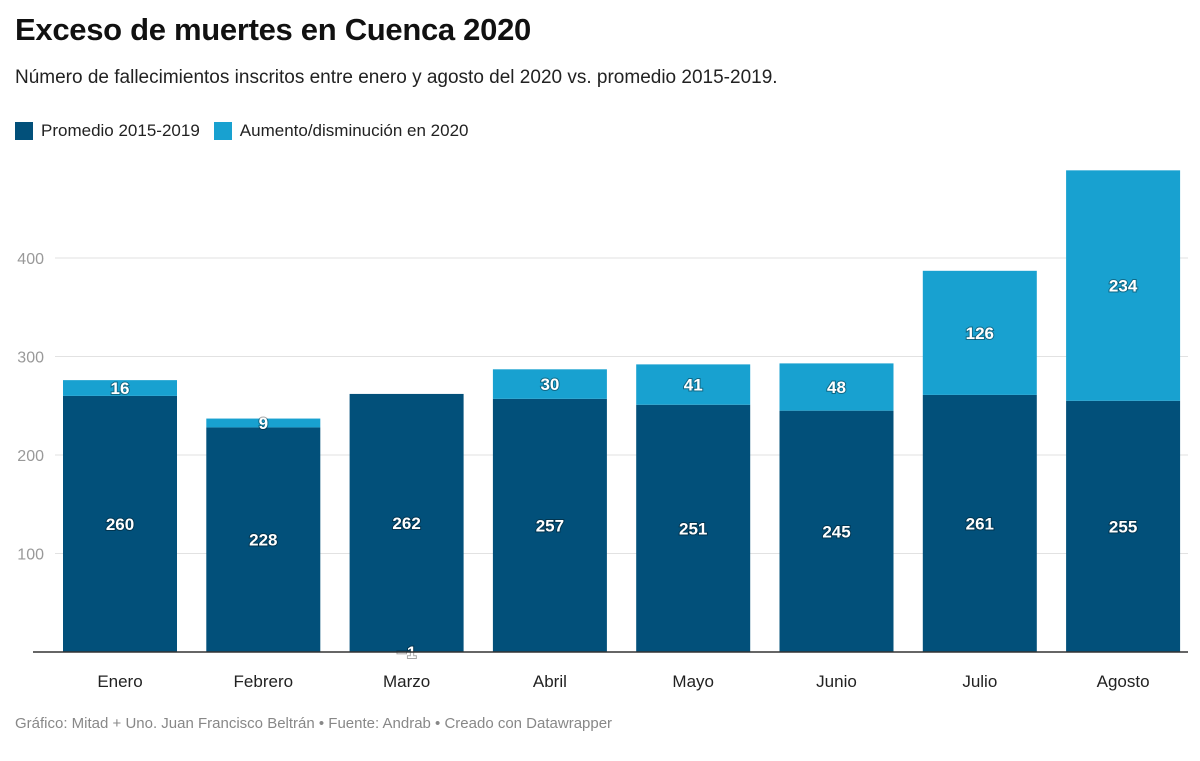  What do you see at coordinates (836, 681) in the screenshot?
I see `x-tick-label: Junio` at bounding box center [836, 681].